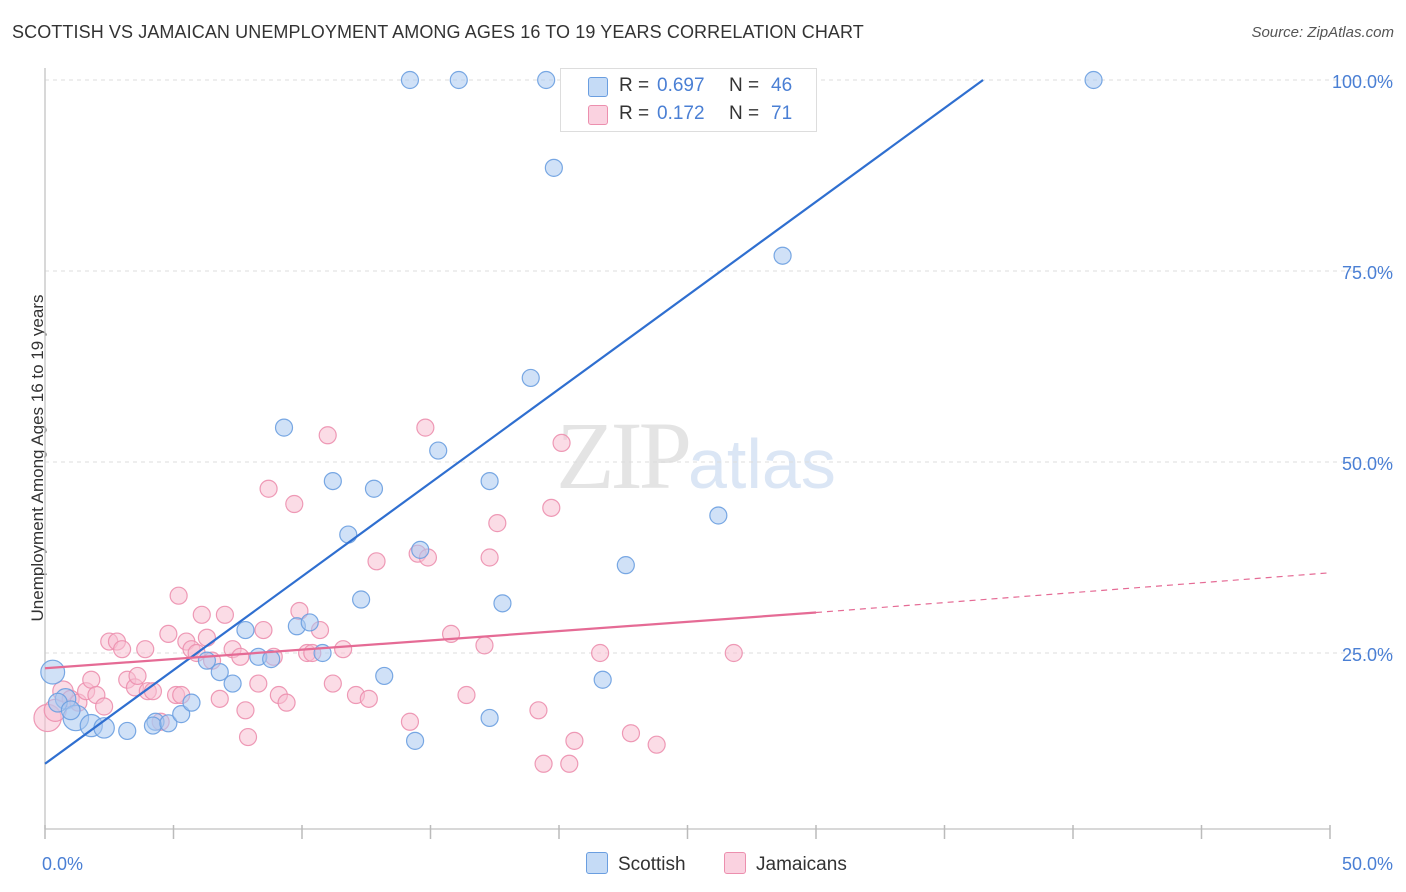  I want to click on scottish-swatch, so click(598, 87).